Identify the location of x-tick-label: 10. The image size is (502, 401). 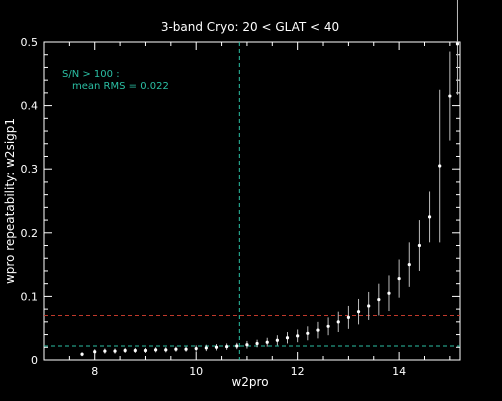
(196, 371).